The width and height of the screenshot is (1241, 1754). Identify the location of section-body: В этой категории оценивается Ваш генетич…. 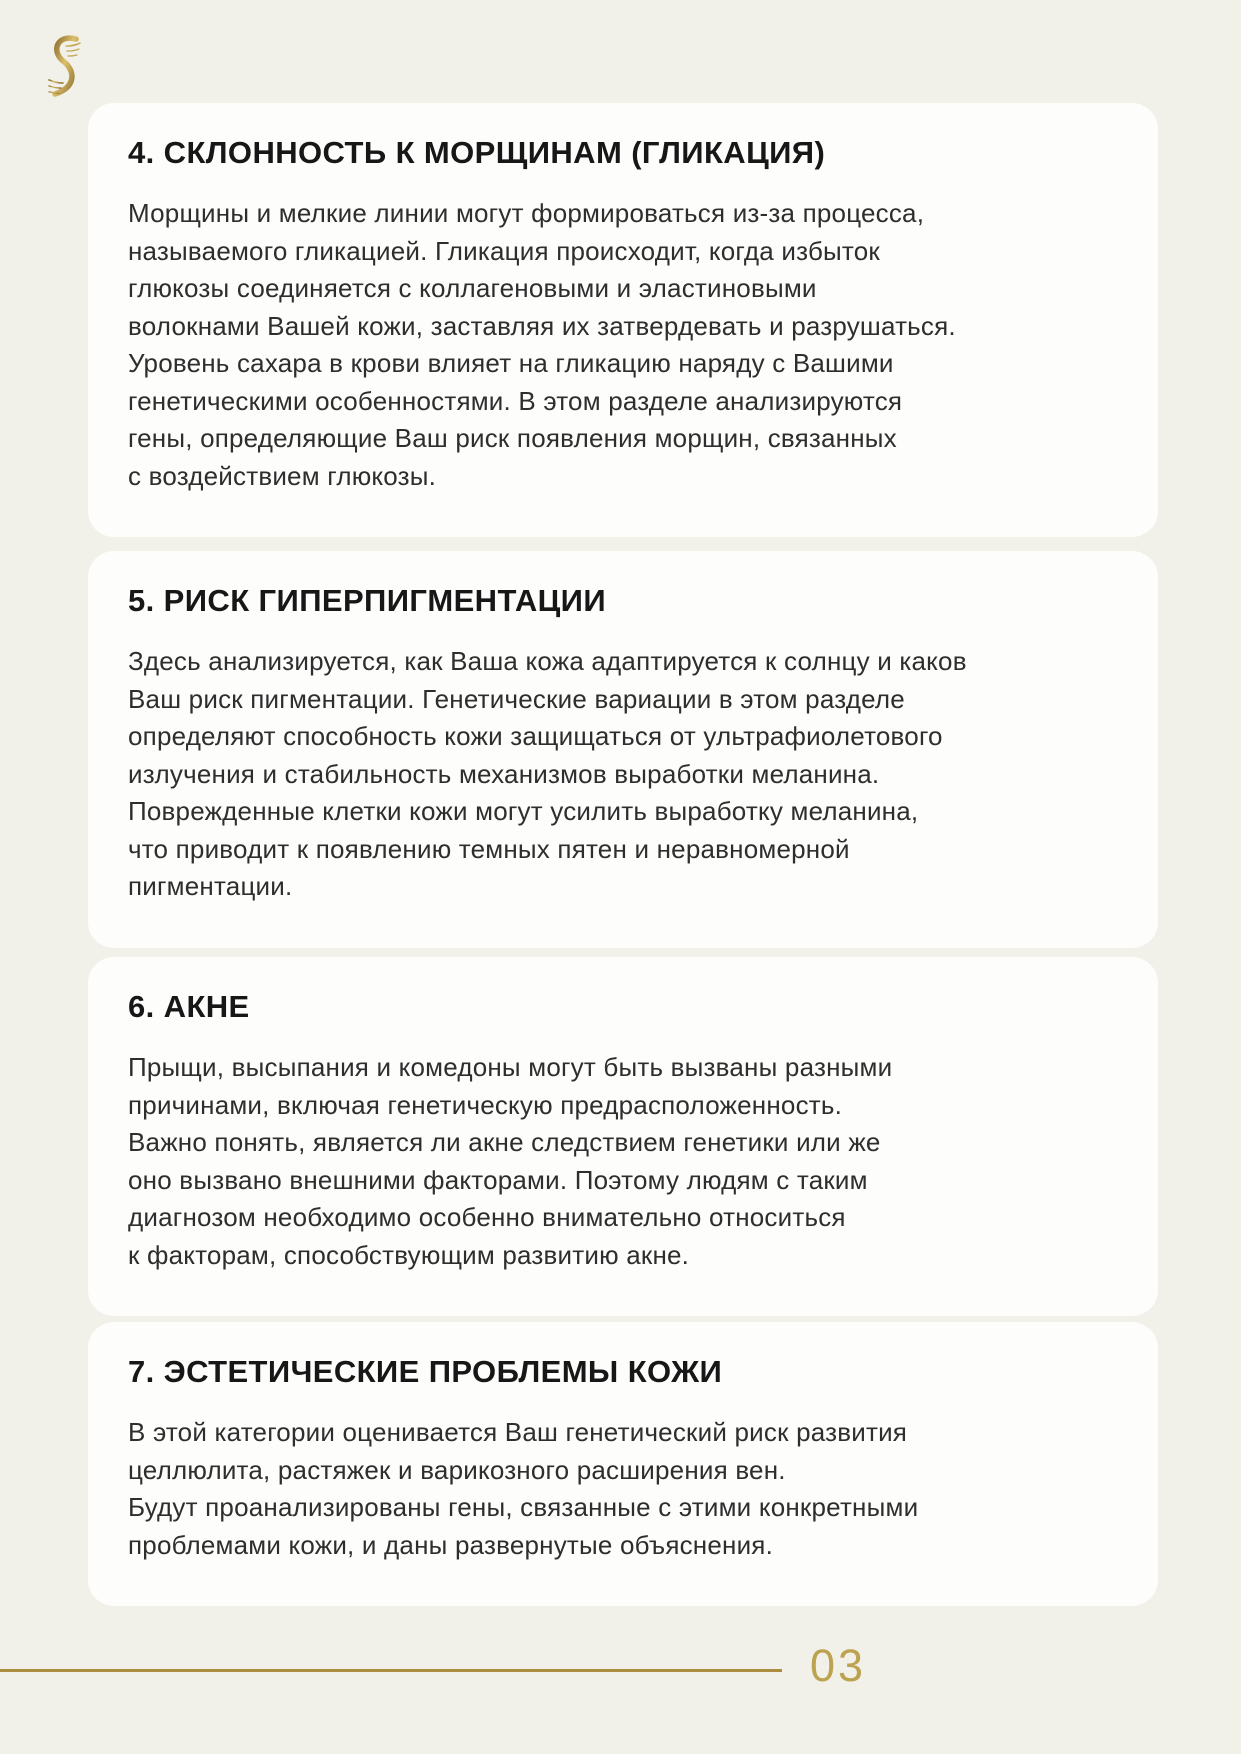
(523, 1488).